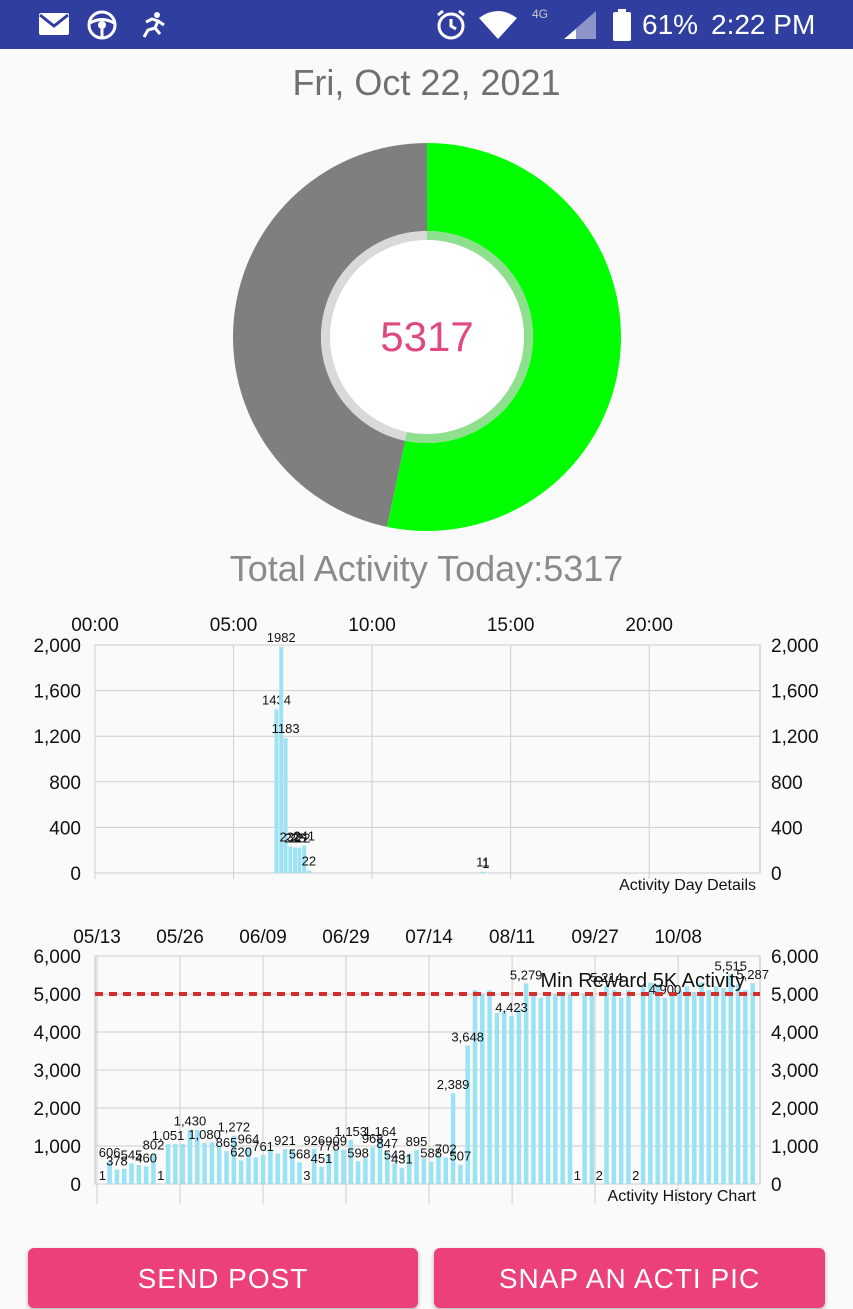  What do you see at coordinates (485, 863) in the screenshot?
I see `day-chart-bar-label: 1` at bounding box center [485, 863].